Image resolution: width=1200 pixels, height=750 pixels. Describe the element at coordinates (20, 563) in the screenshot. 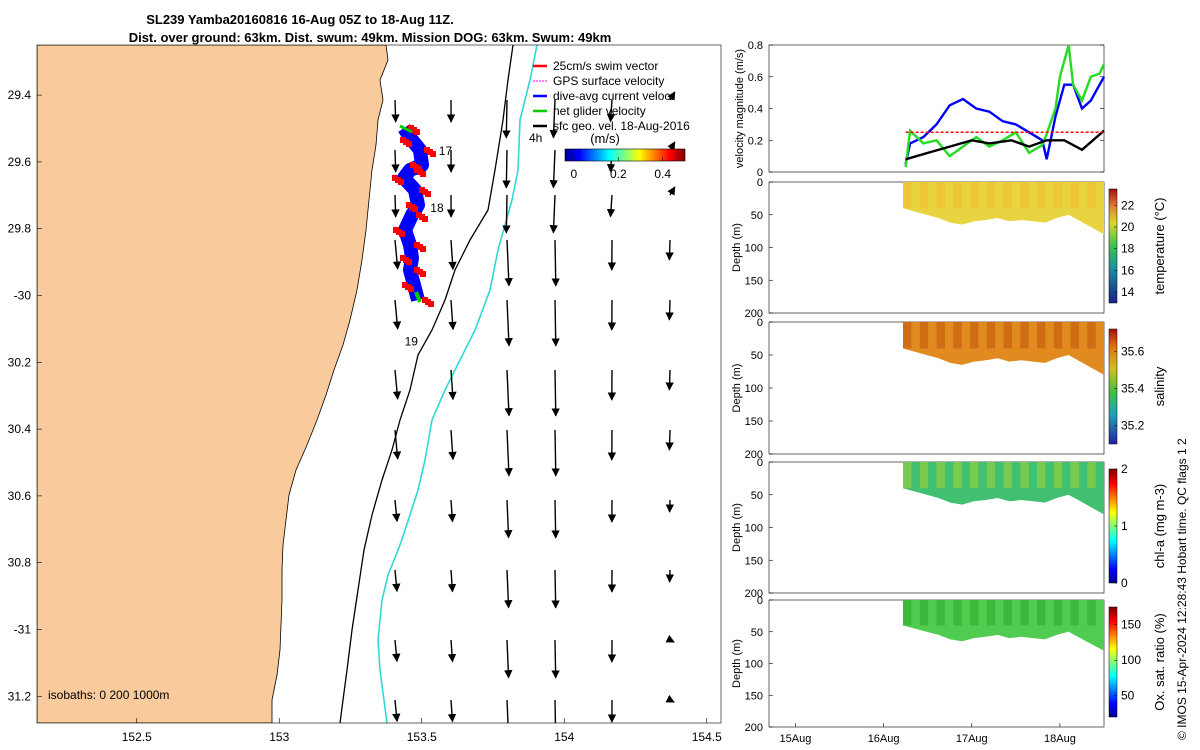

I see `y-tick-label: 30.8` at that location.